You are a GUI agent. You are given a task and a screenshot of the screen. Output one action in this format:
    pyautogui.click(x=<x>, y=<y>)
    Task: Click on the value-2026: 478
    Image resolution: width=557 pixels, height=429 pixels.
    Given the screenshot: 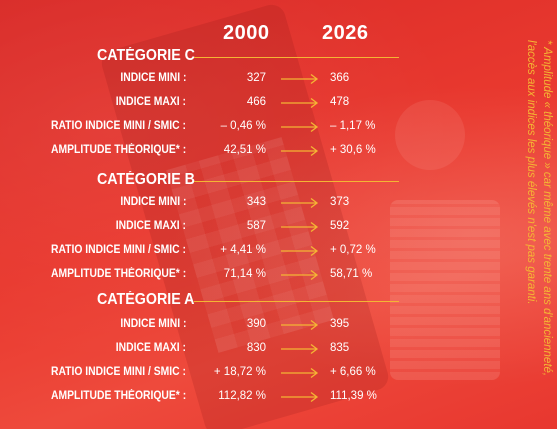 What is the action you would take?
    pyautogui.click(x=340, y=102)
    